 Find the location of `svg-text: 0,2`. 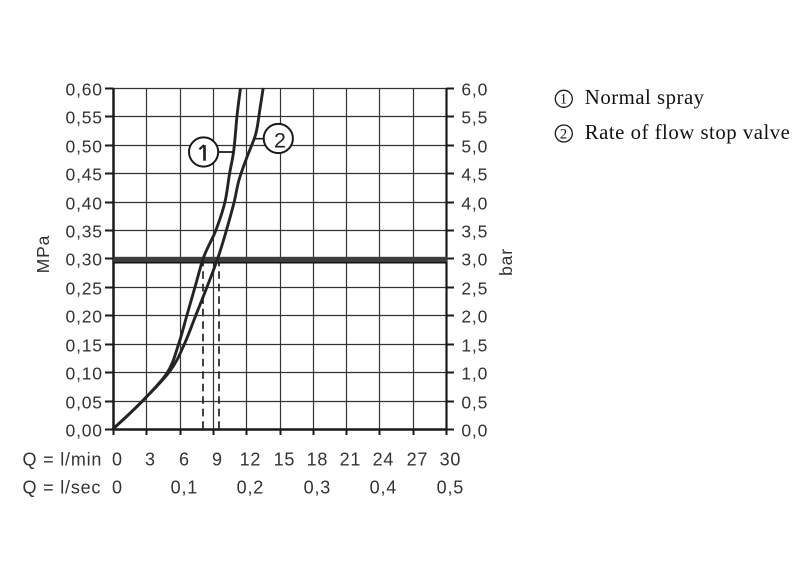

svg-text: 0,2 is located at coordinates (250, 488).